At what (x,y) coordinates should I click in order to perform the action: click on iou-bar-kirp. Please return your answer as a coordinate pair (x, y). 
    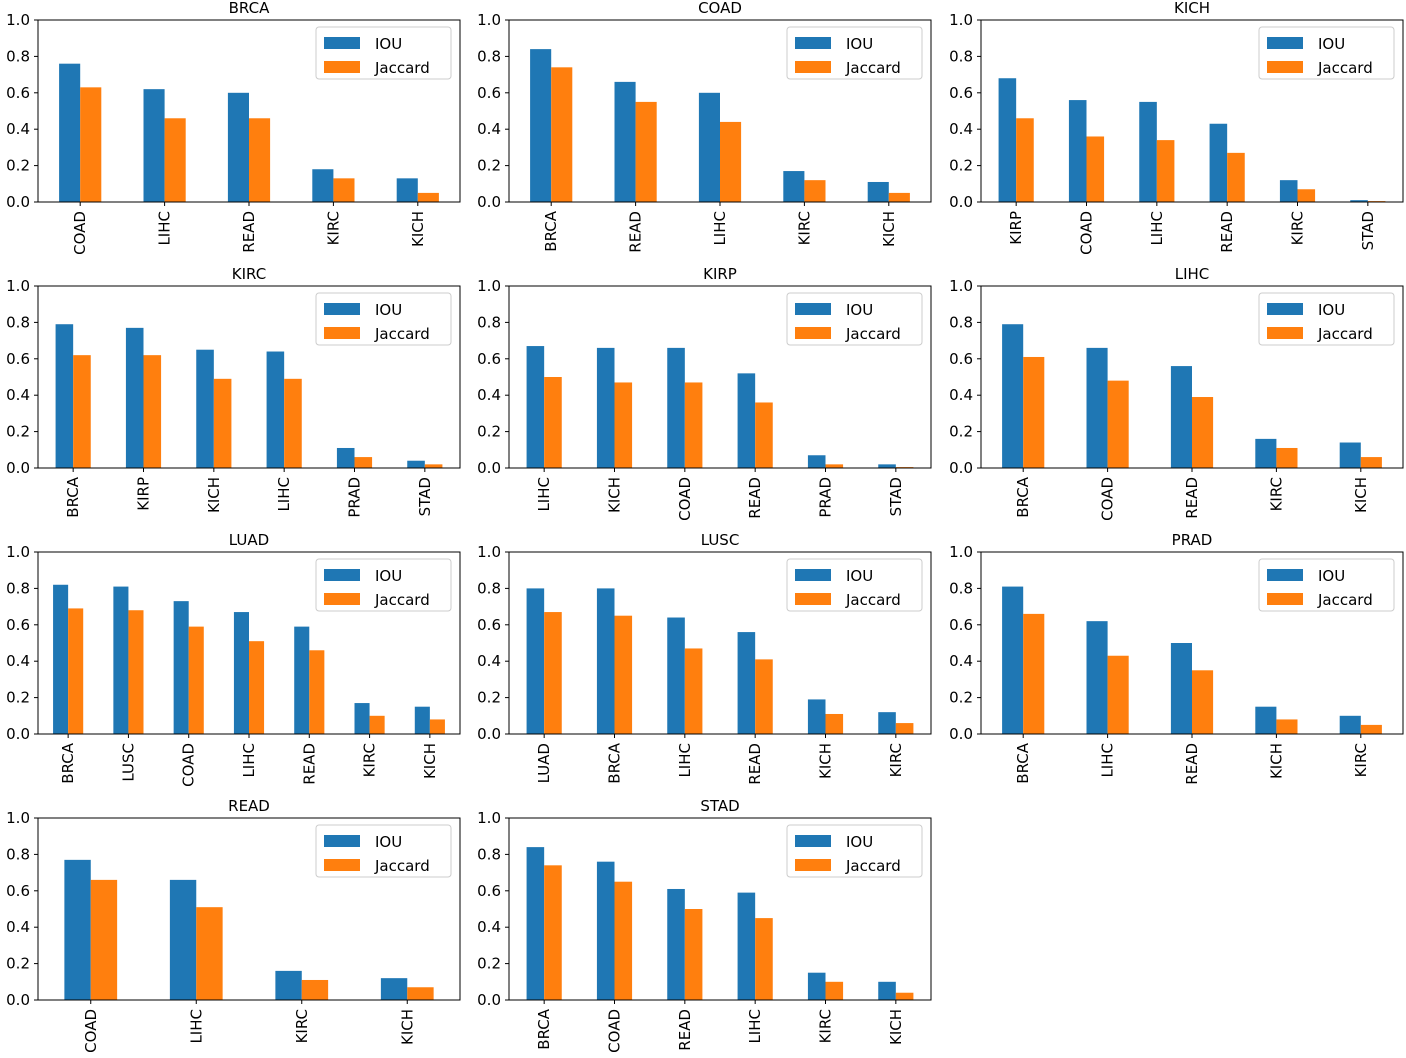
    Looking at the image, I should click on (1007, 140).